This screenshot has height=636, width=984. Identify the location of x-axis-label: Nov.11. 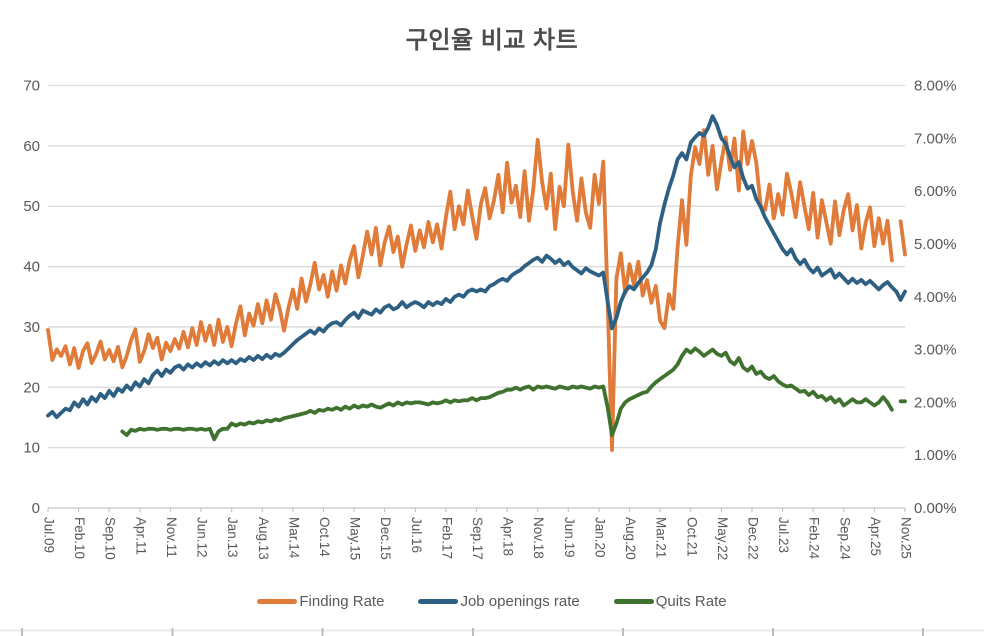
(171, 537).